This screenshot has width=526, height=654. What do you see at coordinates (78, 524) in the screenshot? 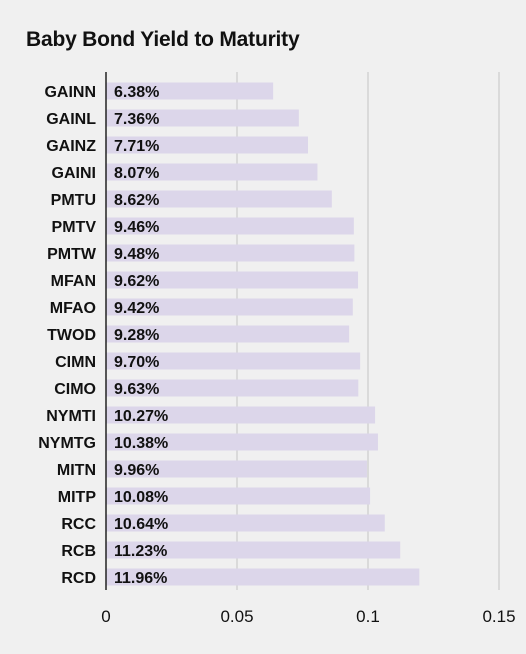
I see `category-label: RCC` at bounding box center [78, 524].